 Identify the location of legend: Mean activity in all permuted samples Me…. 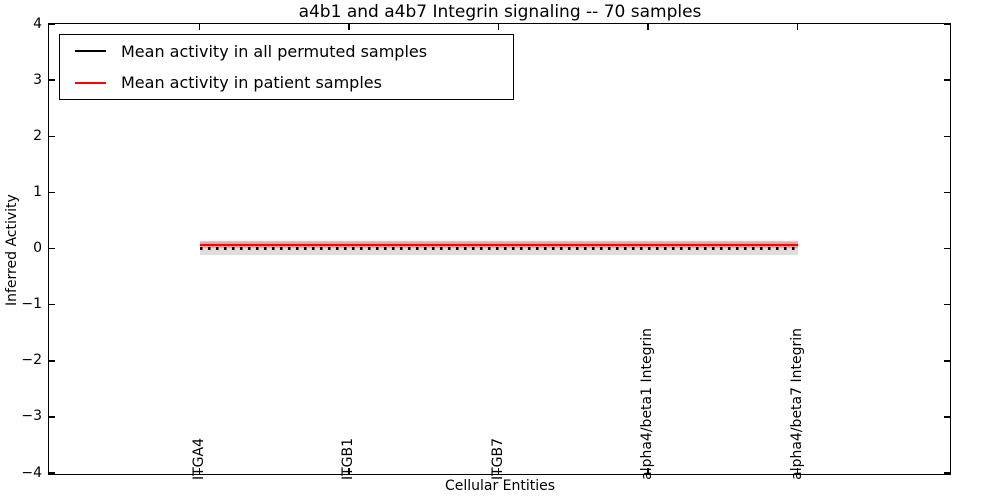
(286, 67).